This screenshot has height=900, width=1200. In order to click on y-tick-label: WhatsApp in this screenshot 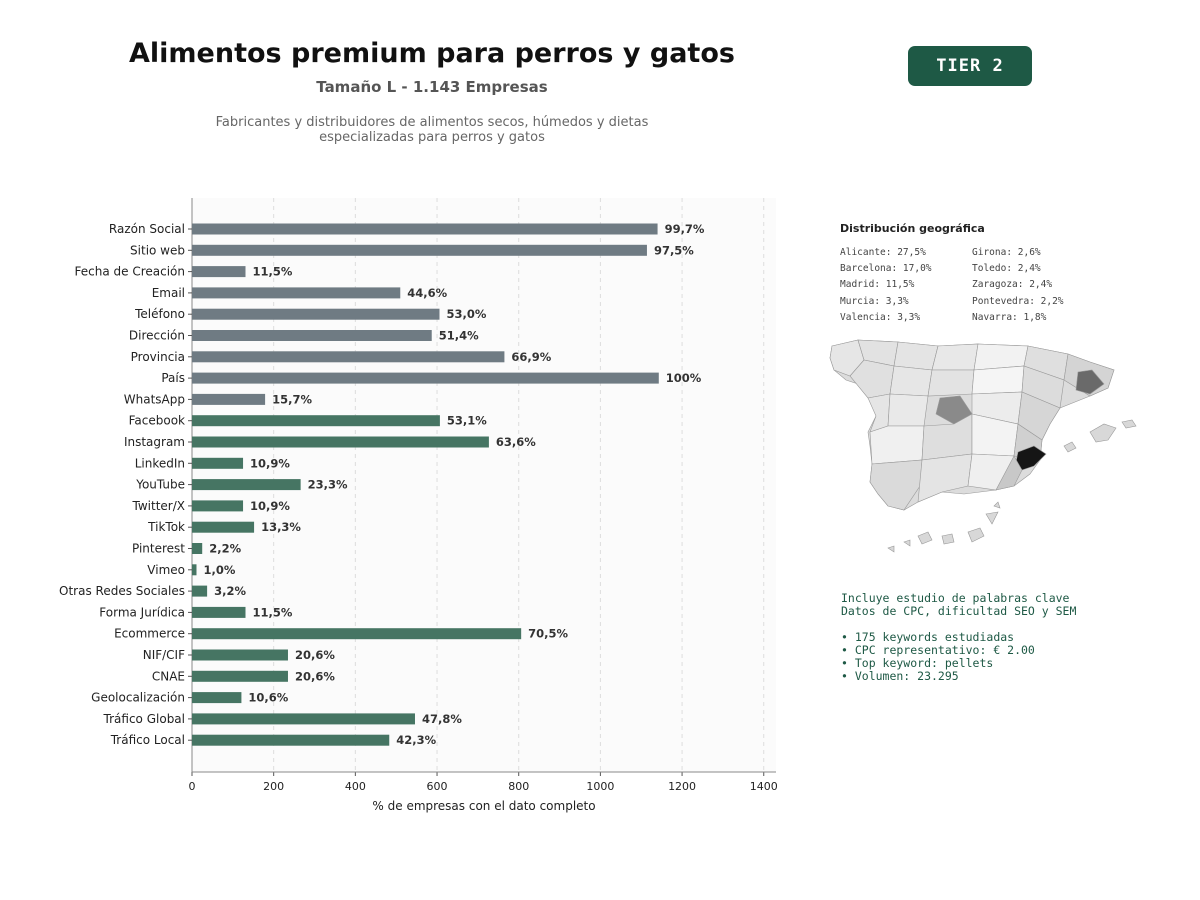, I will do `click(154, 399)`.